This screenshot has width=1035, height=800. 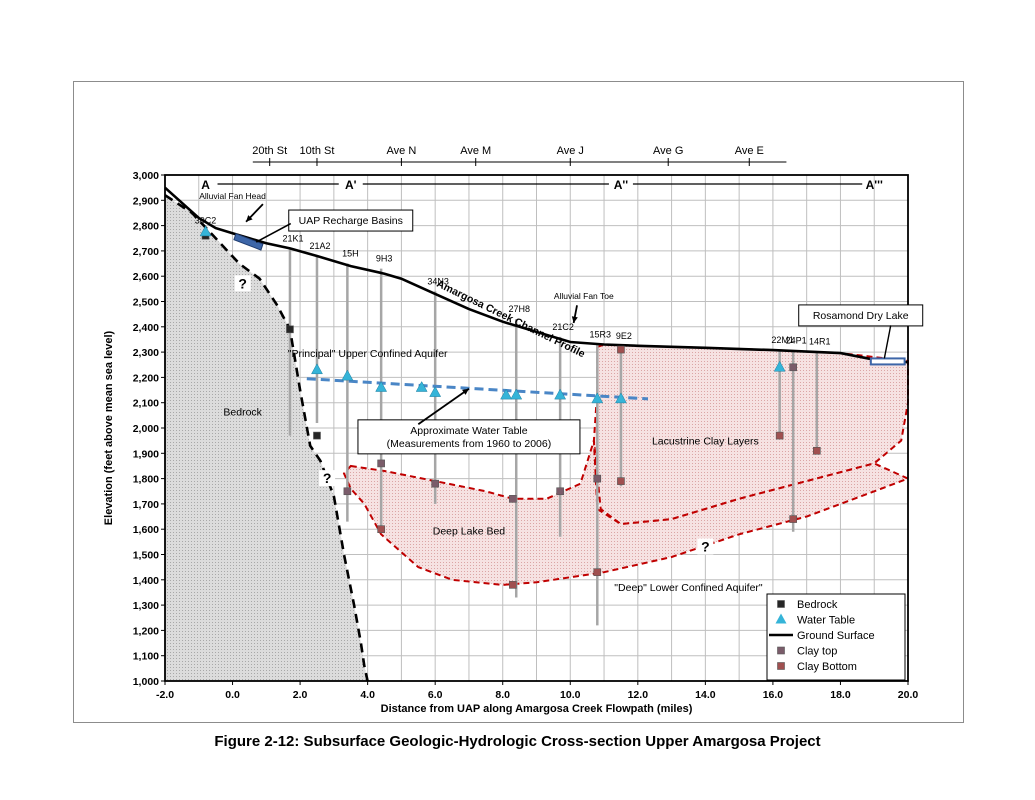 I want to click on well-label: 34N3, so click(x=438, y=281).